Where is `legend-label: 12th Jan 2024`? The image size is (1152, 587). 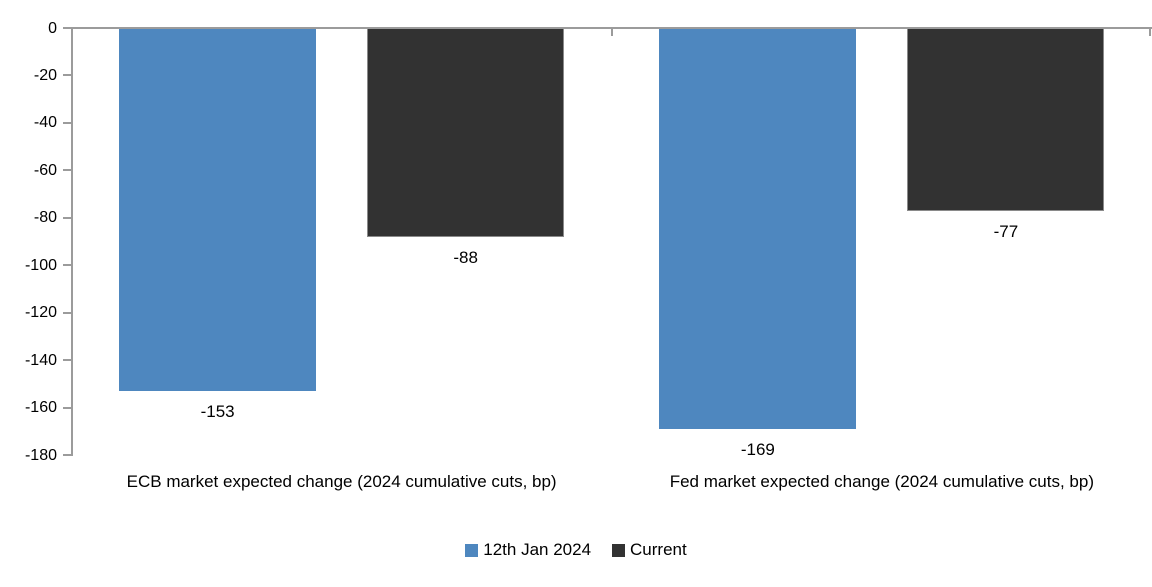
legend-label: 12th Jan 2024 is located at coordinates (537, 549).